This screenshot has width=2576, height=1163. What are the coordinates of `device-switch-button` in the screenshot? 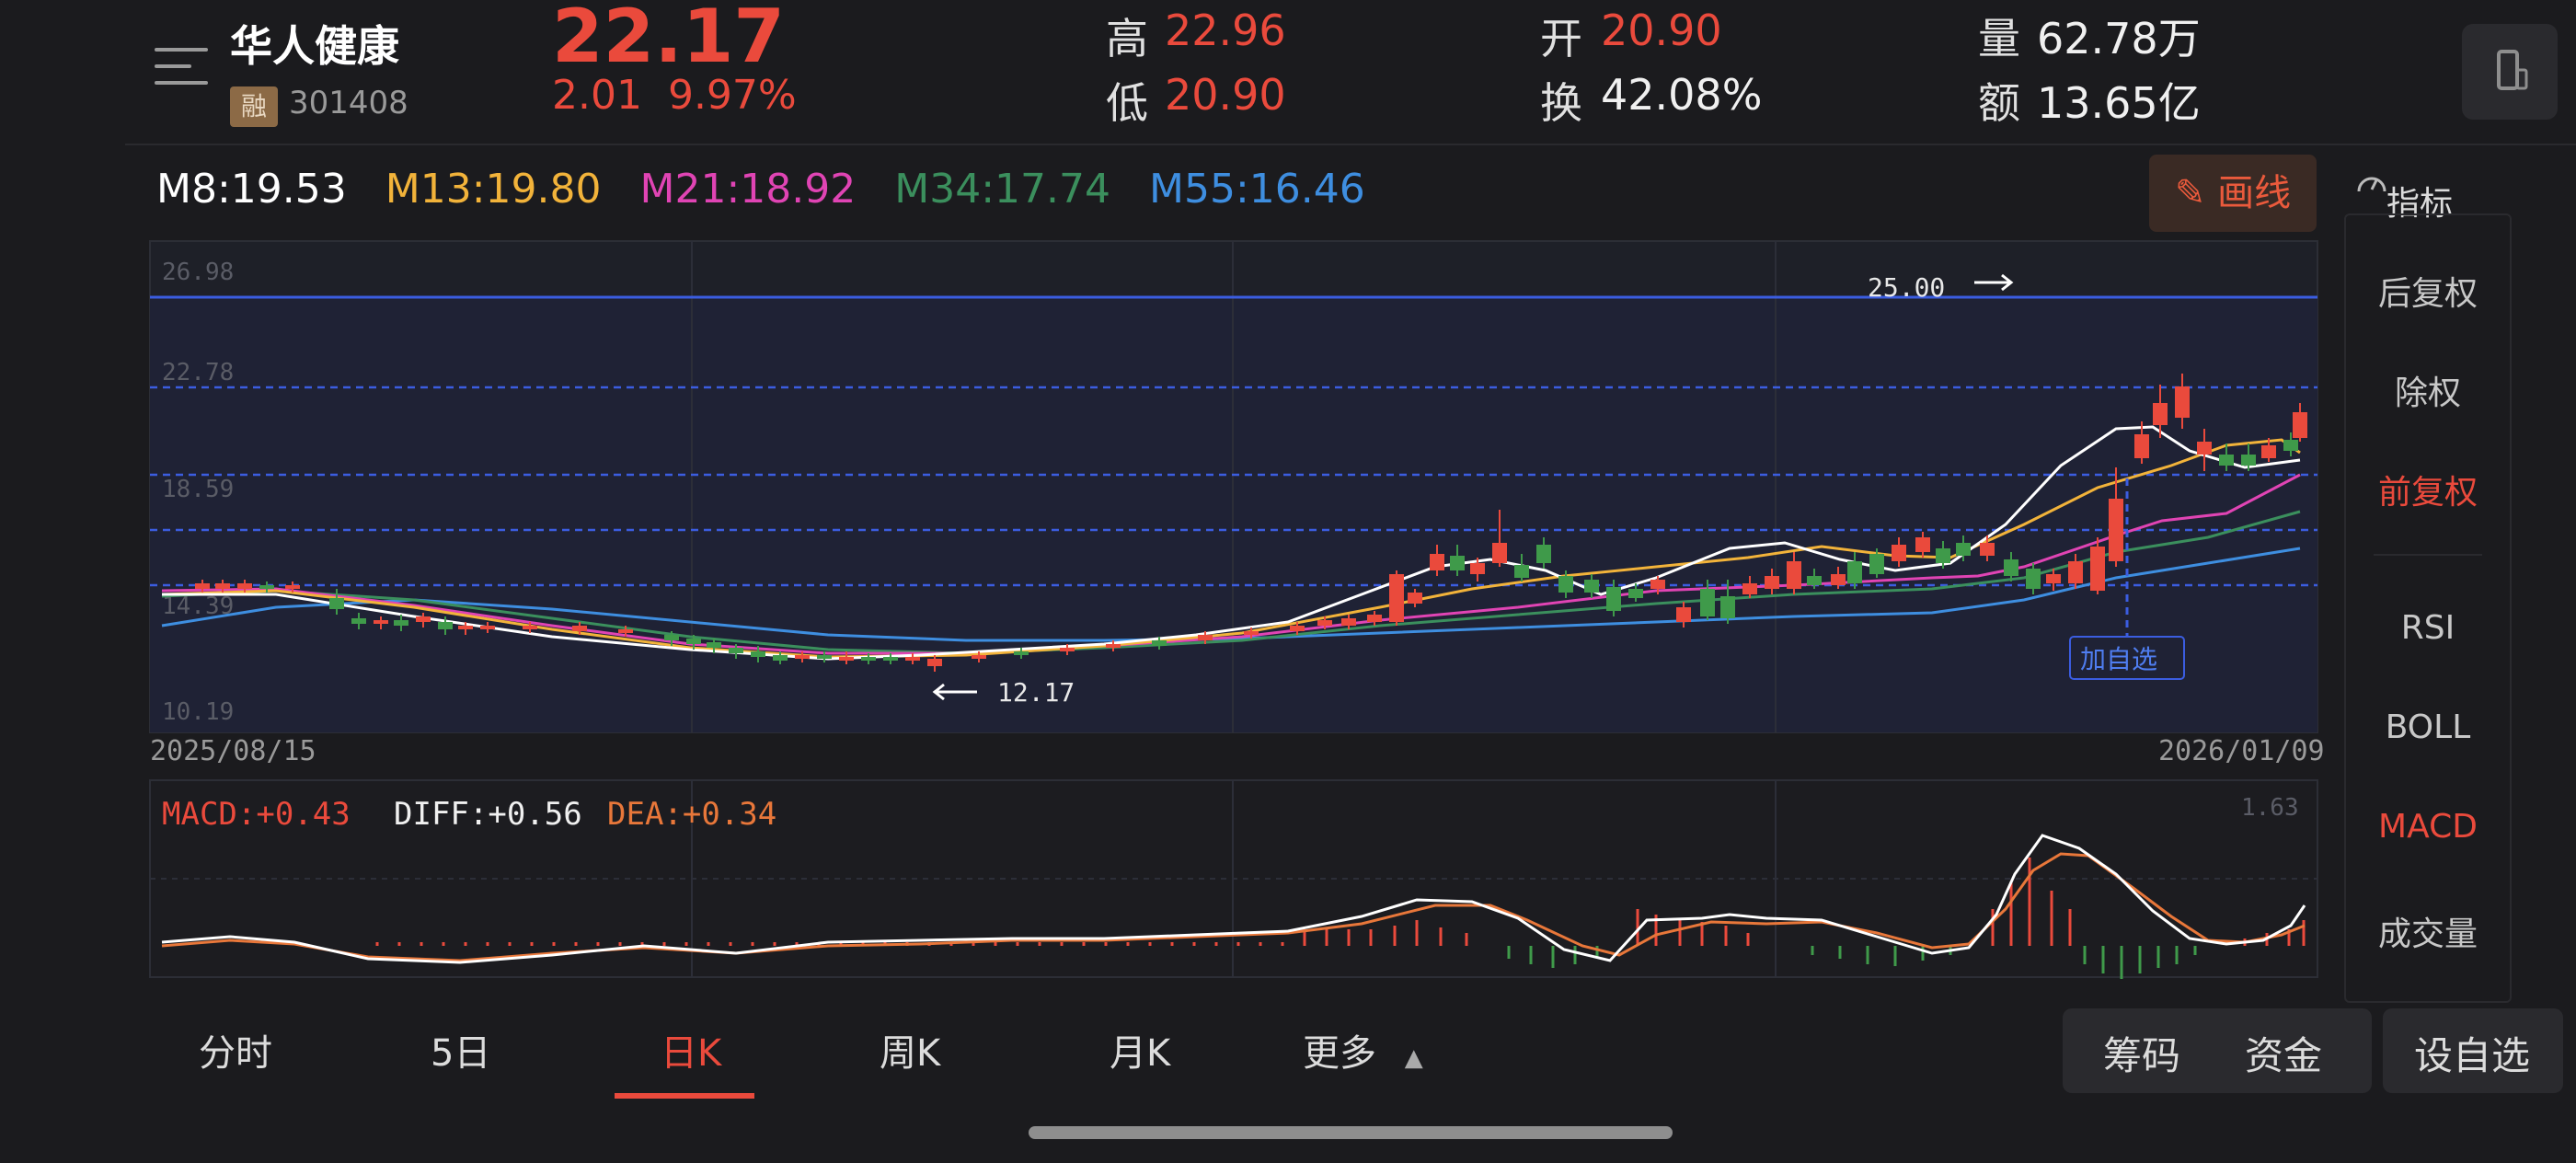 It's located at (2510, 72).